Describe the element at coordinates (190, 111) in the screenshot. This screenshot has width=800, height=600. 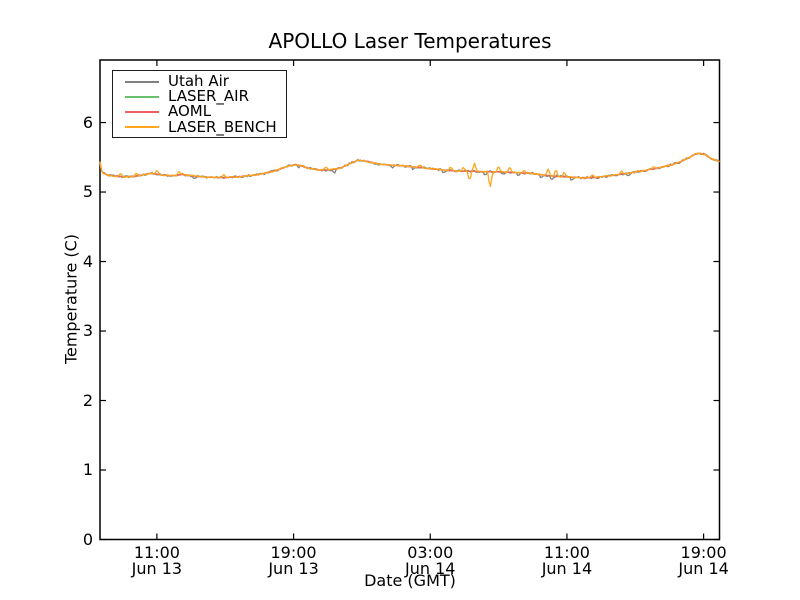
I see `legend-label-aoml: AOML` at that location.